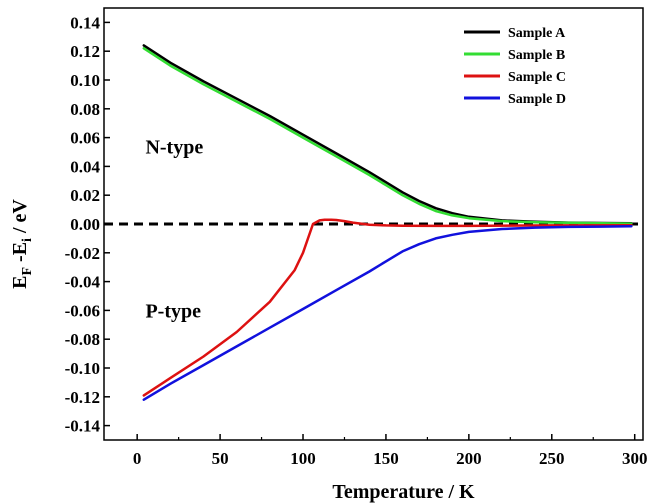 The image size is (659, 504). Describe the element at coordinates (85, 80) in the screenshot. I see `y-tick-label: 0.10` at that location.